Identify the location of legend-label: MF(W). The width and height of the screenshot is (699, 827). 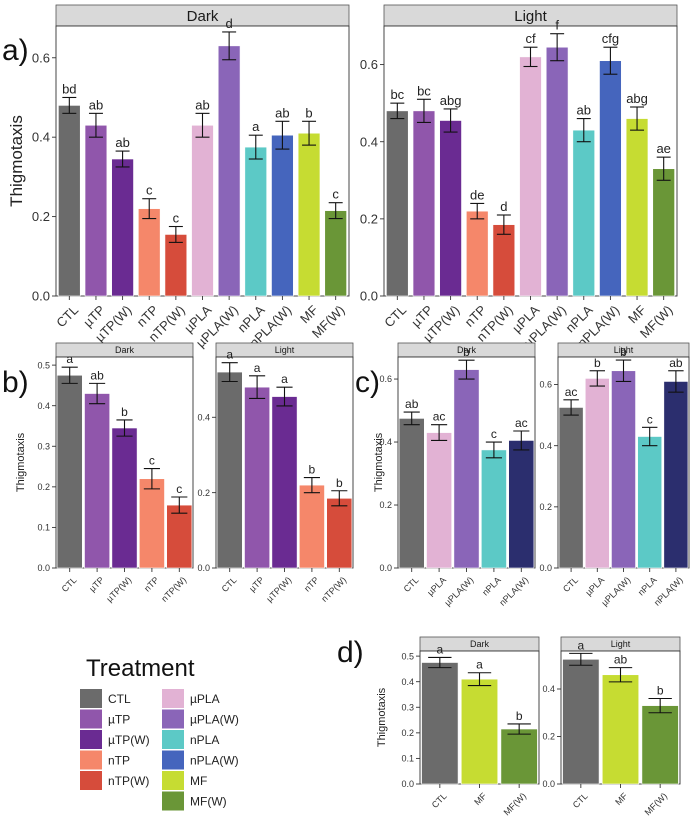
(208, 802).